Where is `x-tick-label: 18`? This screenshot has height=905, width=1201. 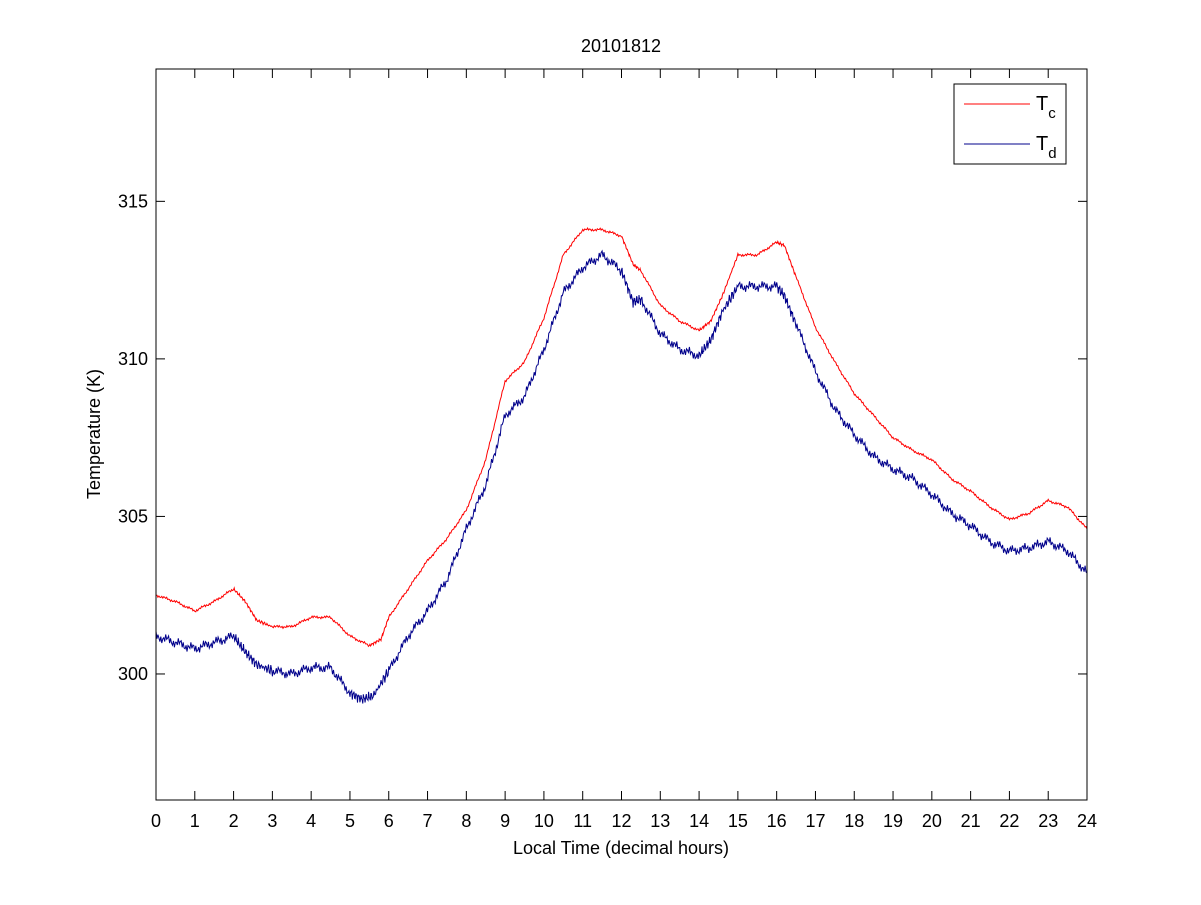
x-tick-label: 18 is located at coordinates (854, 821).